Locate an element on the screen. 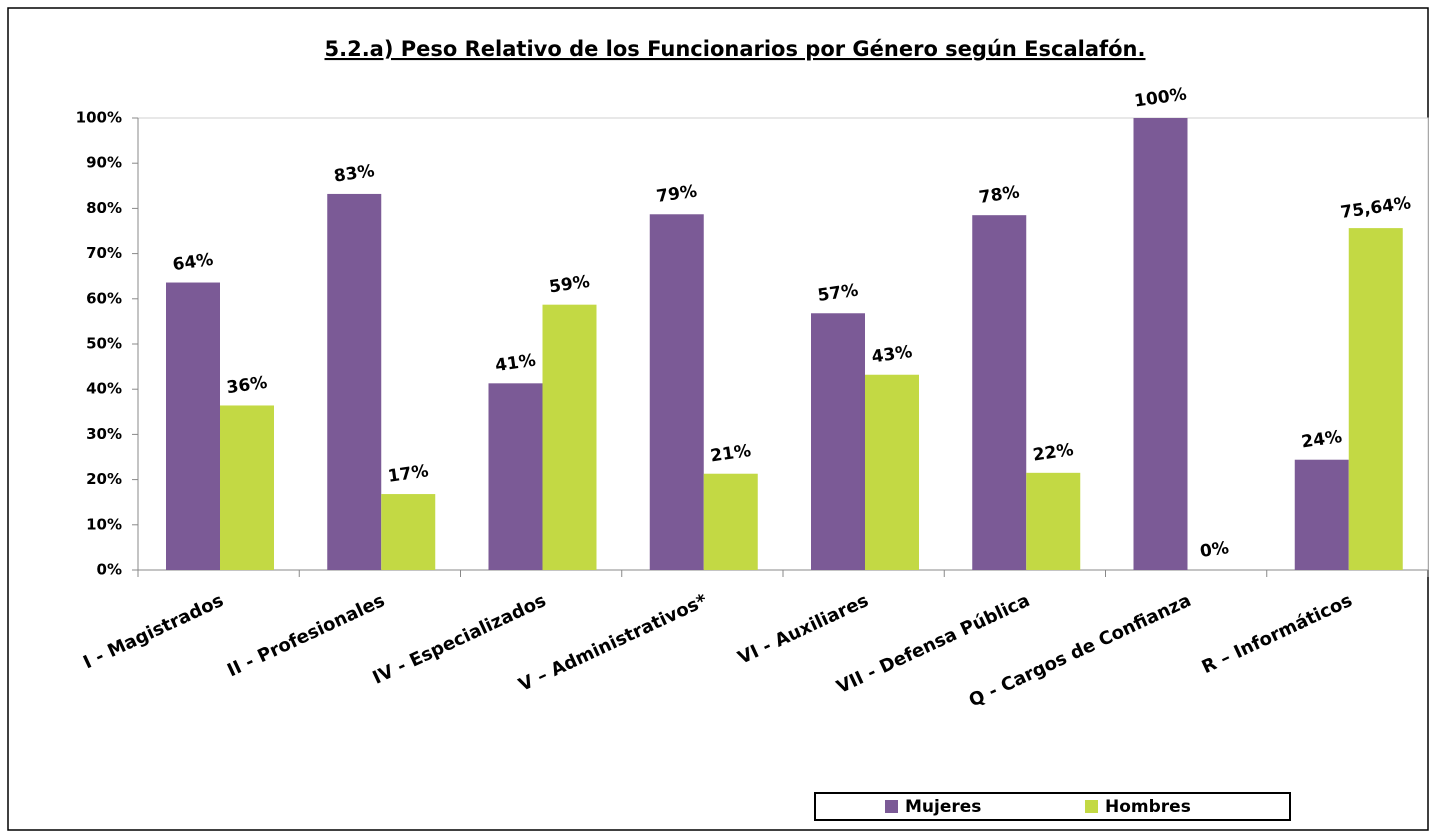  legend-label: Mujeres is located at coordinates (943, 807).